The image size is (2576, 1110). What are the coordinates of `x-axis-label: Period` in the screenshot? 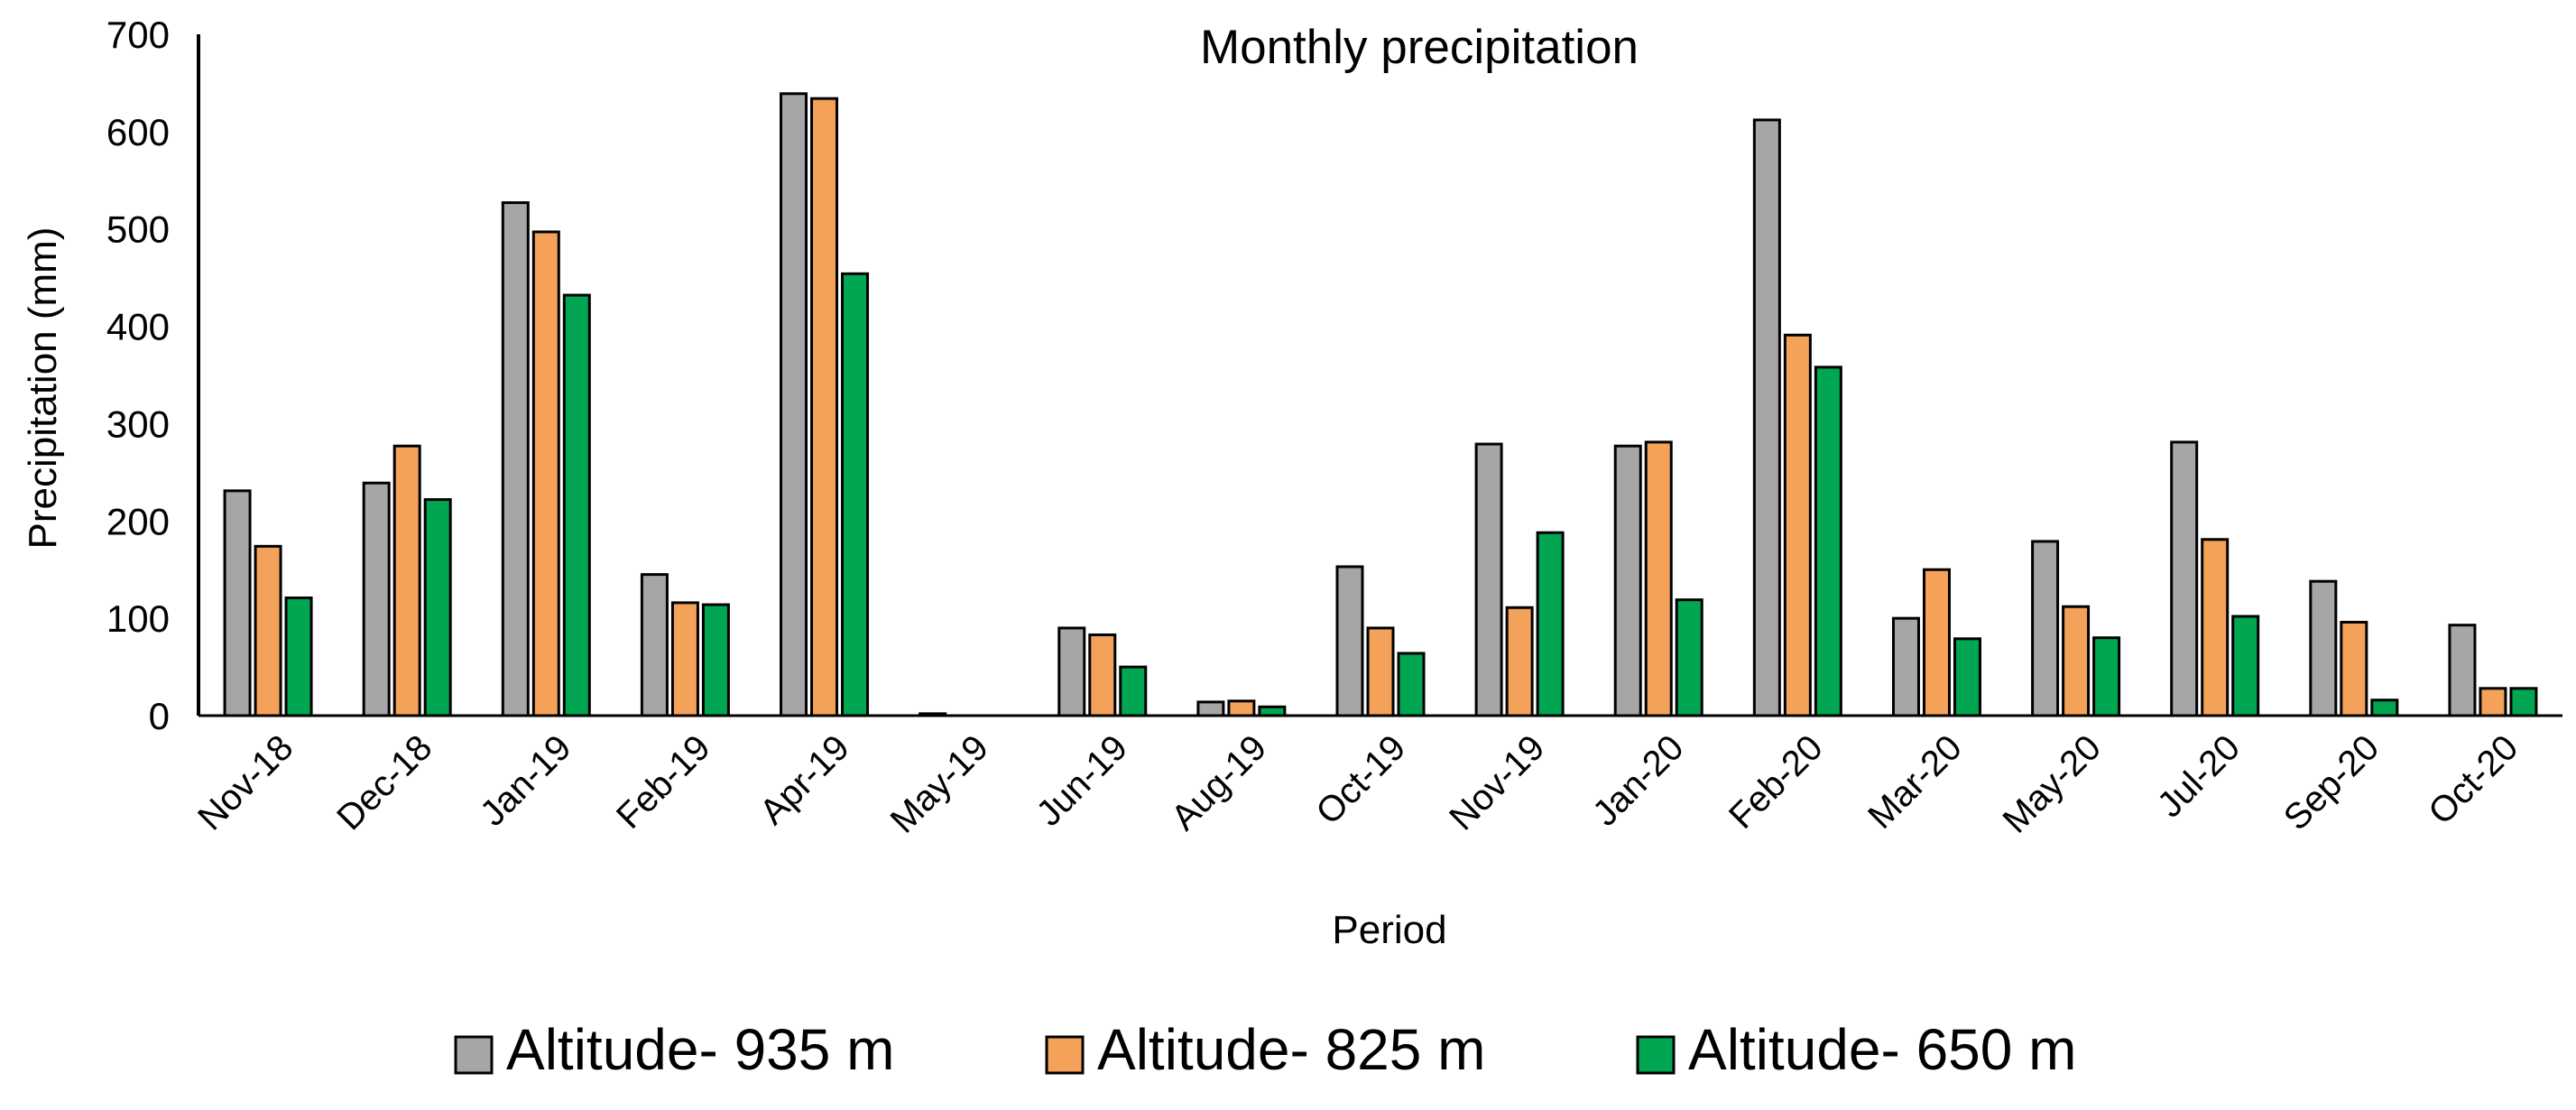 It's located at (1389, 930).